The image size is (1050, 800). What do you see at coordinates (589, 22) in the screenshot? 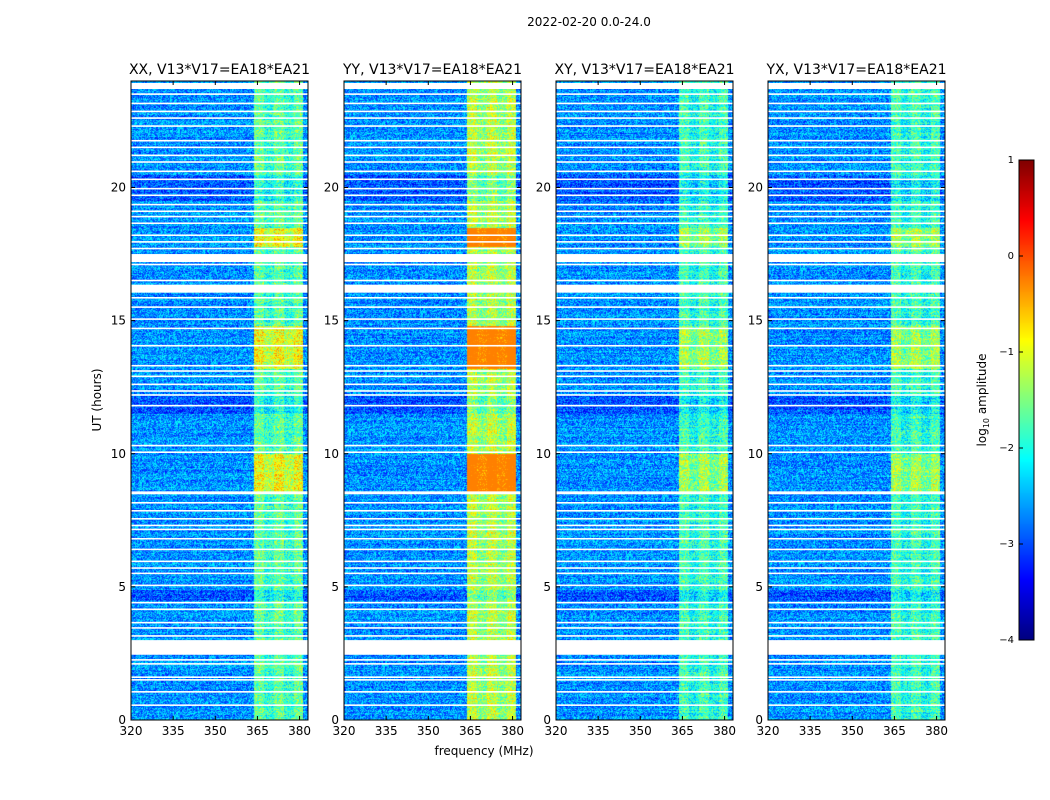
I see `figure-suptitle: 2022-02-20 0.0-24.0` at bounding box center [589, 22].